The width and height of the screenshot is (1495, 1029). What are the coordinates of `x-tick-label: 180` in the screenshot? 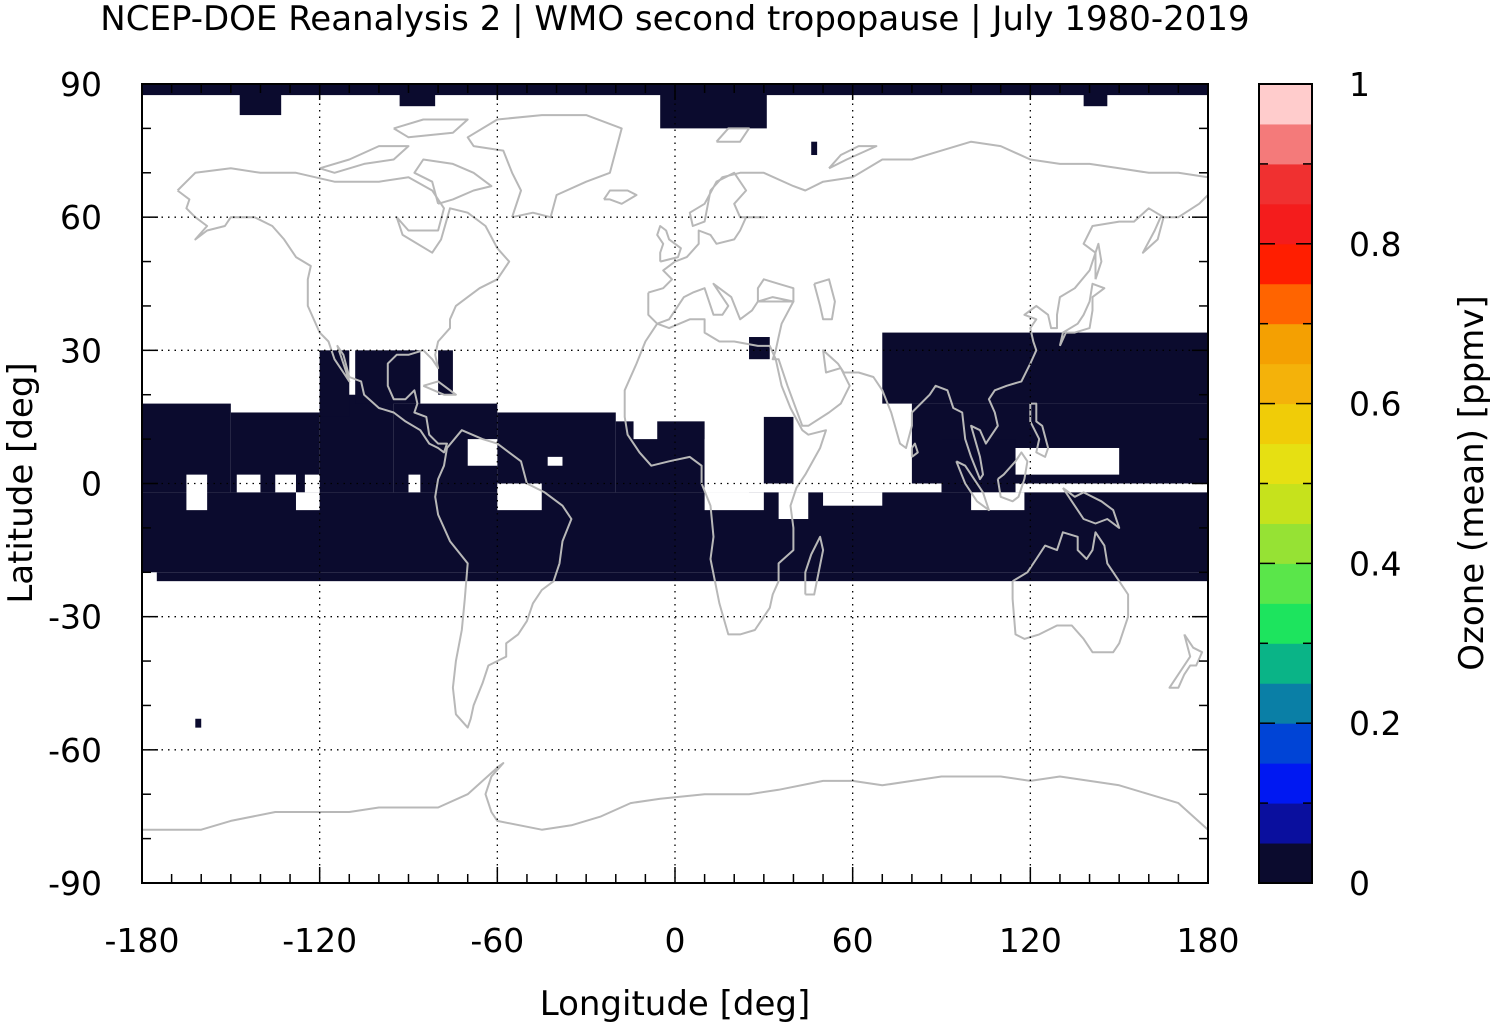 It's located at (1208, 940).